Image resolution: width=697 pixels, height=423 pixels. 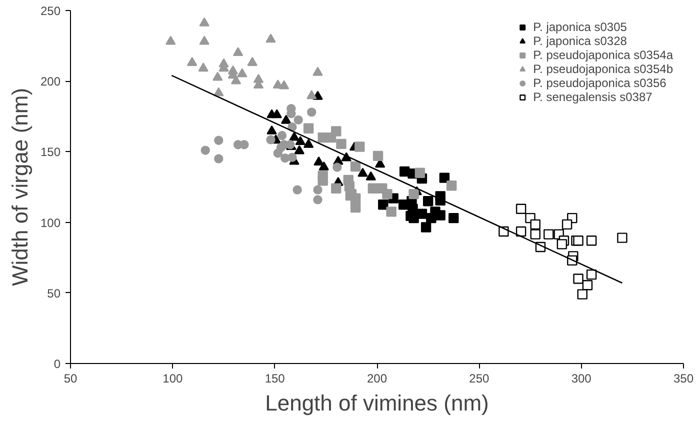 I want to click on x-tick-label: 50, so click(x=71, y=379).